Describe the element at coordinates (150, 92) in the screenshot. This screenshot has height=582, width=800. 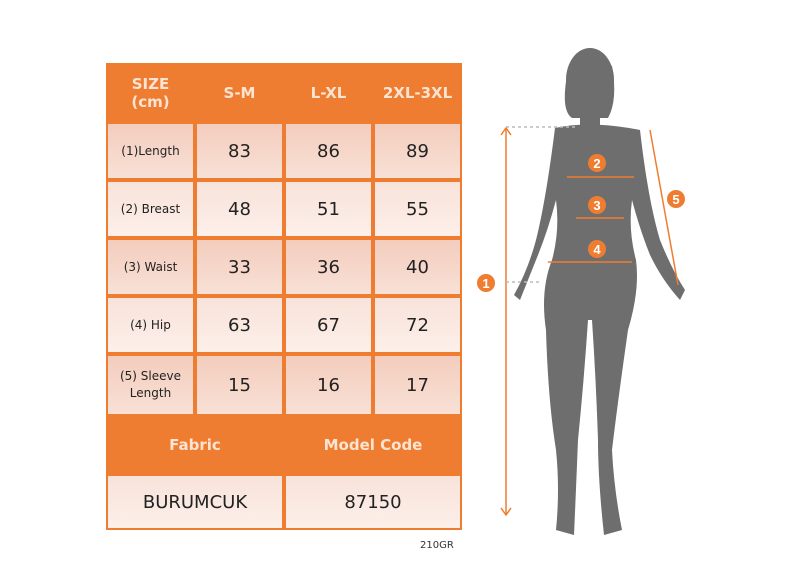
I see `size-header: SIZE (cm)` at that location.